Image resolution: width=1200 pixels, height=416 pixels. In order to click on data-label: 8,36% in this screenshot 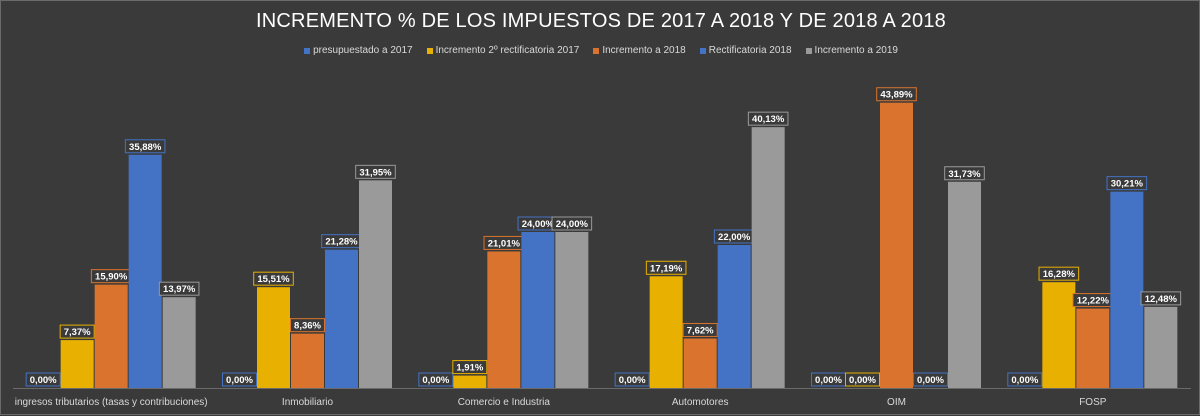, I will do `click(307, 326)`.